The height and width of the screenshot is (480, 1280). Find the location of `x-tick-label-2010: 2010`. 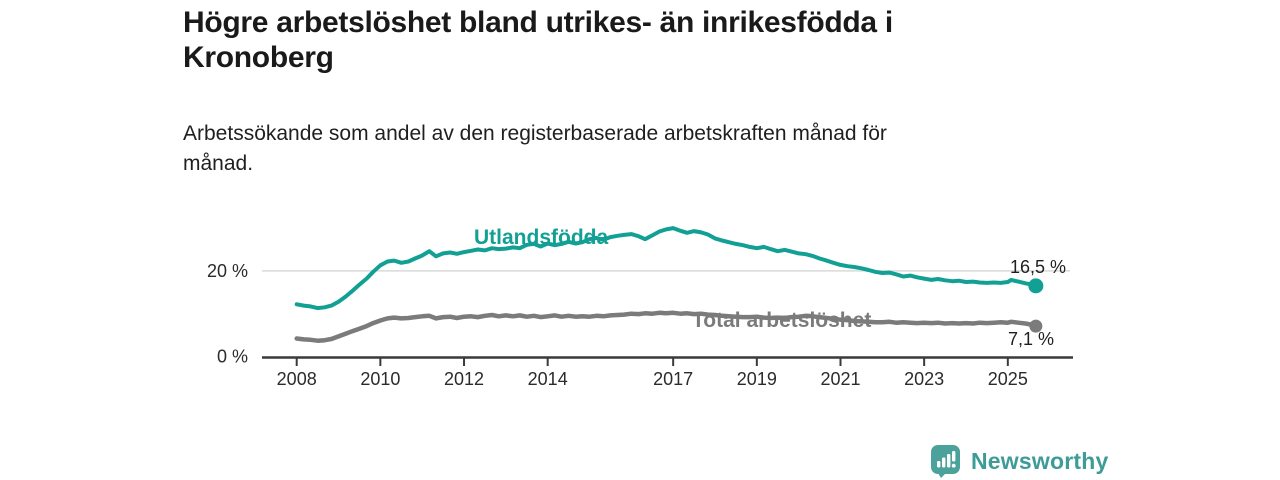

x-tick-label-2010: 2010 is located at coordinates (380, 379).